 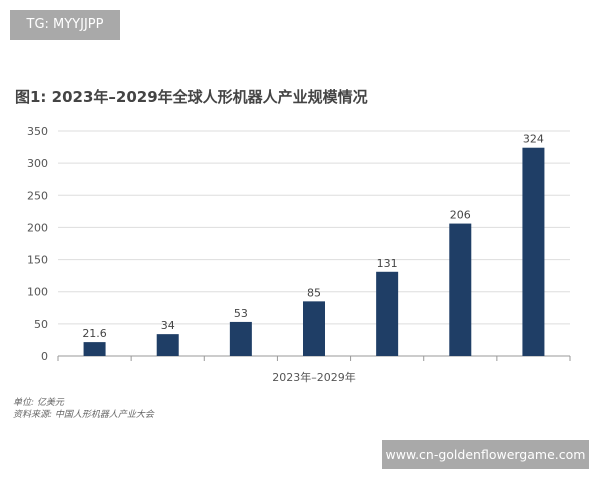 What do you see at coordinates (37, 195) in the screenshot?
I see `y-tick-label: 250` at bounding box center [37, 195].